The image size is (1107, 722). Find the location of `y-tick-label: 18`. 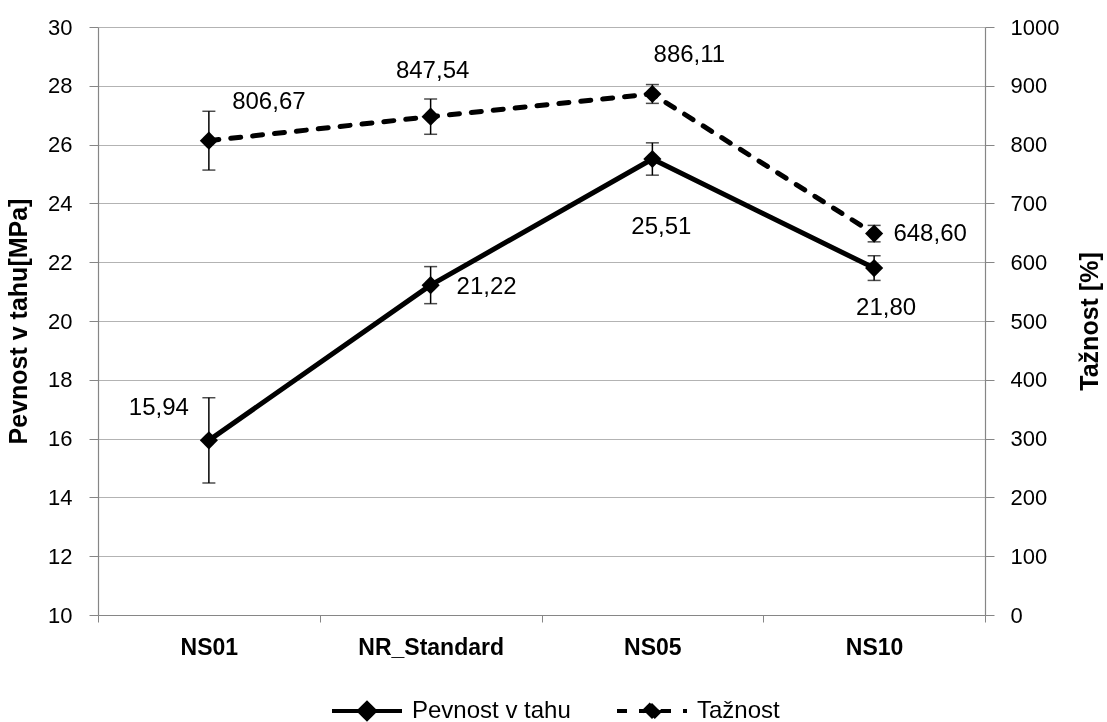

y-tick-label: 18 is located at coordinates (60, 380).